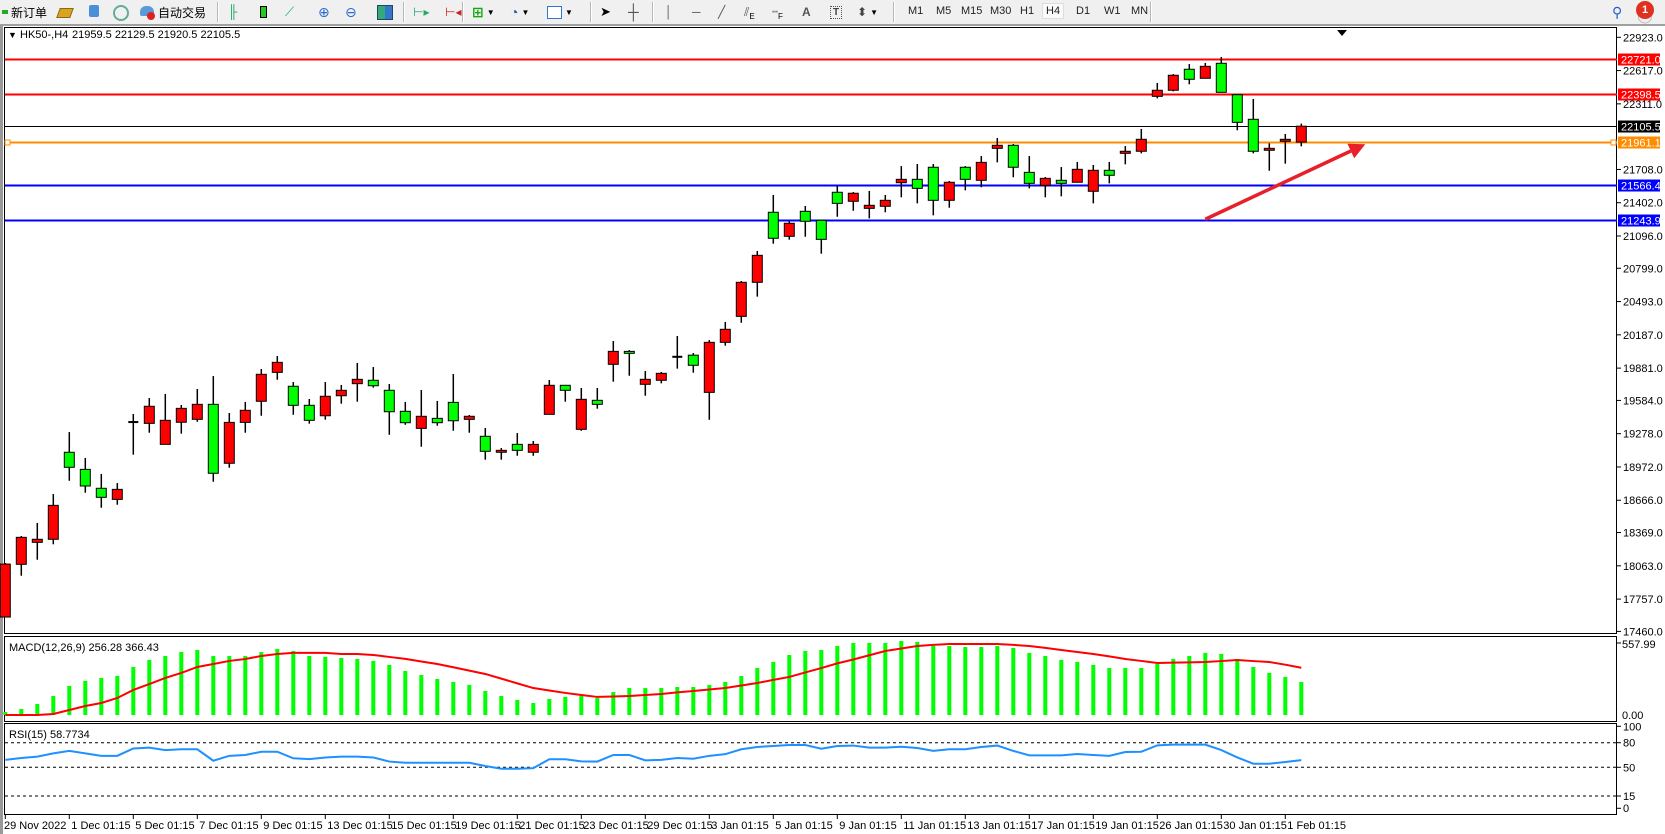 The width and height of the screenshot is (1665, 834). Describe the element at coordinates (421, 12) in the screenshot. I see `chart-shift-button: ⊢▸` at that location.